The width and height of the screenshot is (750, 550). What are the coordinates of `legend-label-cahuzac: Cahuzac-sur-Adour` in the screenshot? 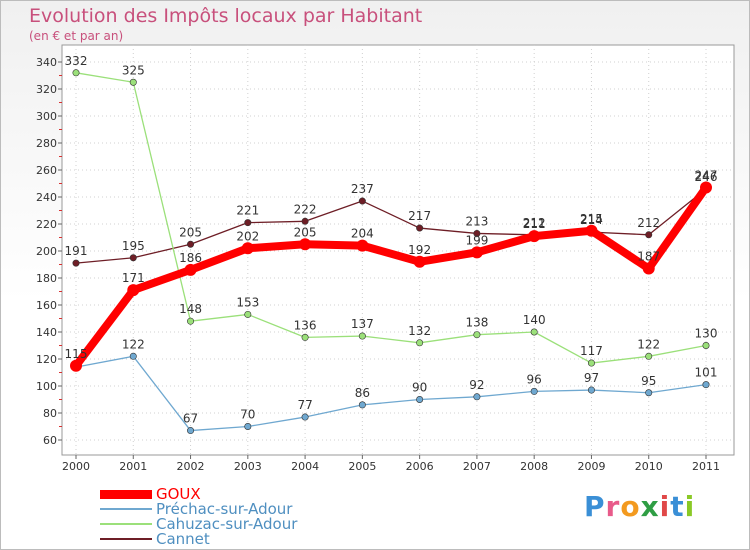 It's located at (227, 523).